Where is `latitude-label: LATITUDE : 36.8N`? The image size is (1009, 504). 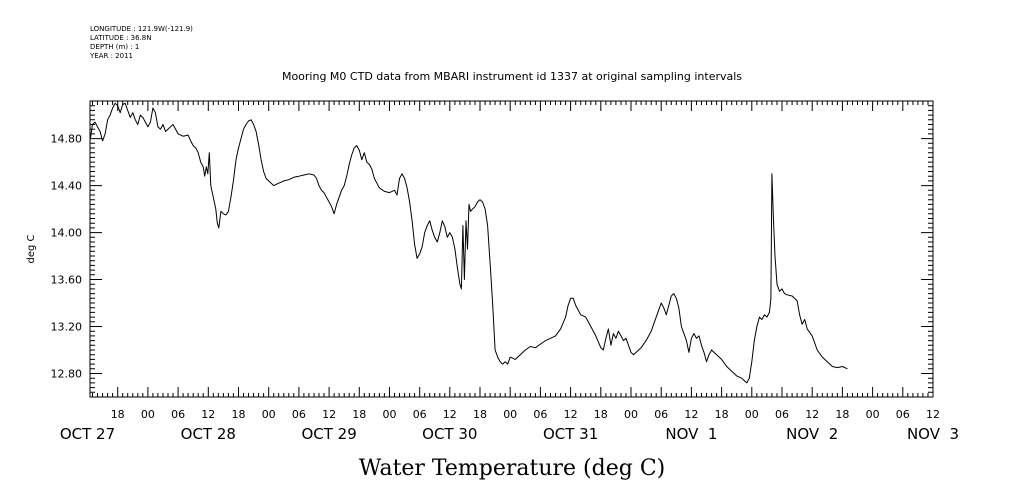 latitude-label: LATITUDE : 36.8N is located at coordinates (121, 38).